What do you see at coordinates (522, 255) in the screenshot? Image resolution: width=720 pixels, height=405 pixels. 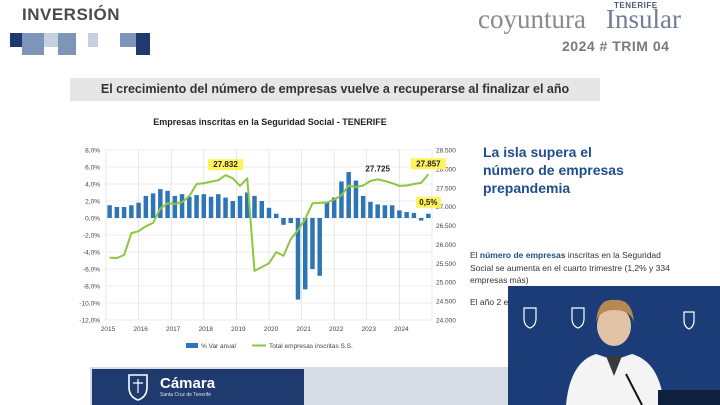 I see `para1-highlight: número de empresas` at bounding box center [522, 255].